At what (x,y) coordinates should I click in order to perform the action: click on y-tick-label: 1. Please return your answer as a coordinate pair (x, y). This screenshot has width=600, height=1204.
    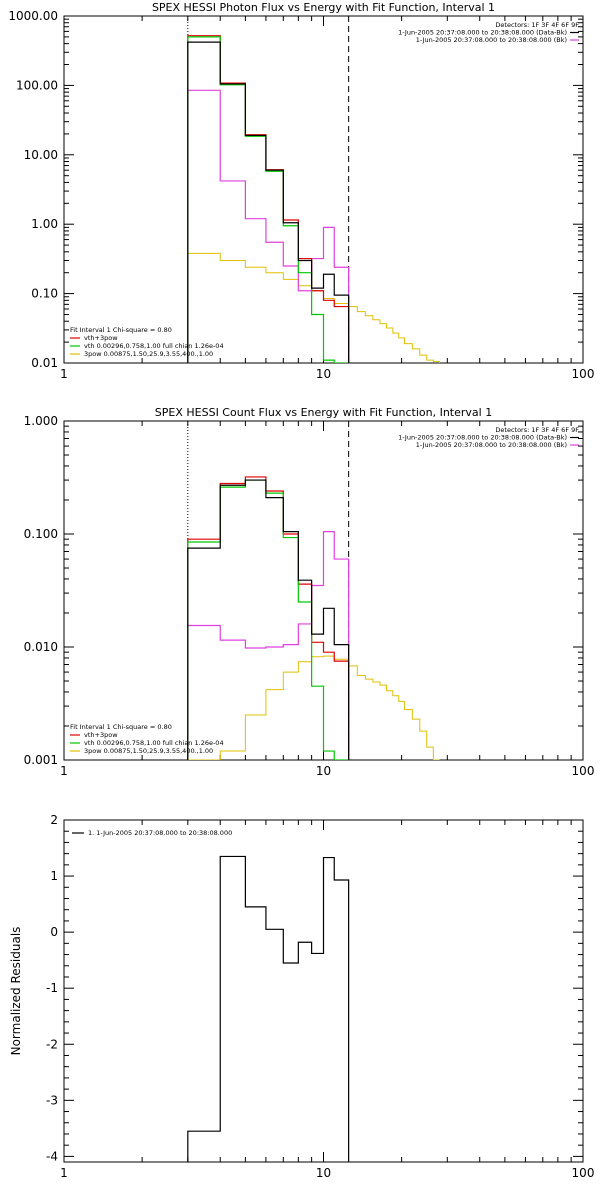
    Looking at the image, I should click on (54, 876).